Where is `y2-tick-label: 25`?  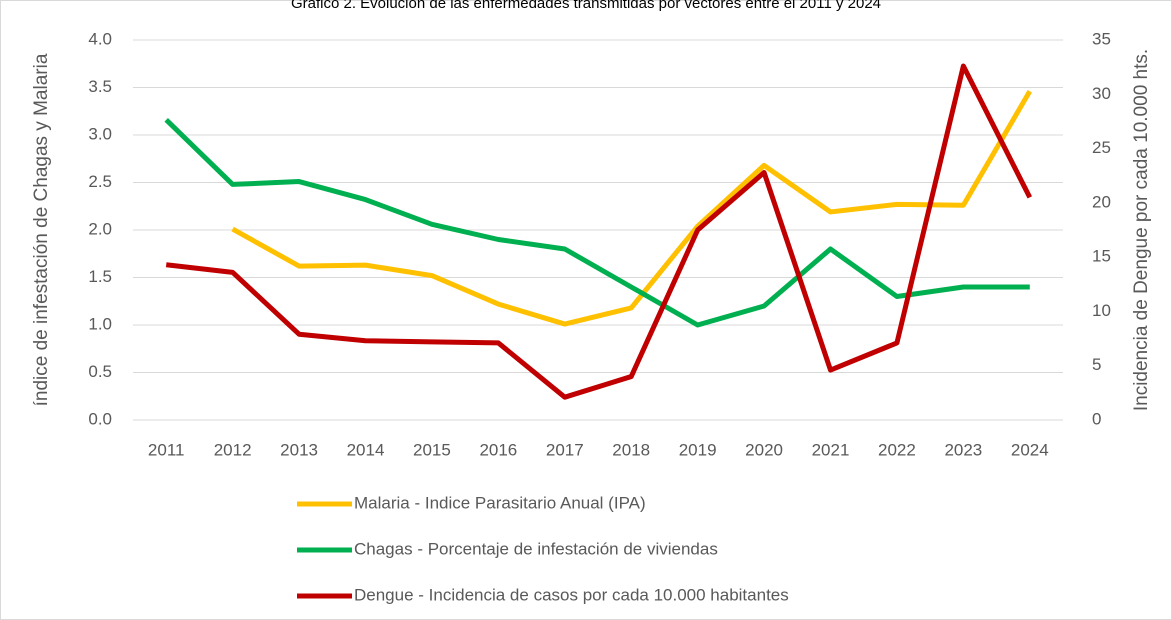
y2-tick-label: 25 is located at coordinates (1101, 147).